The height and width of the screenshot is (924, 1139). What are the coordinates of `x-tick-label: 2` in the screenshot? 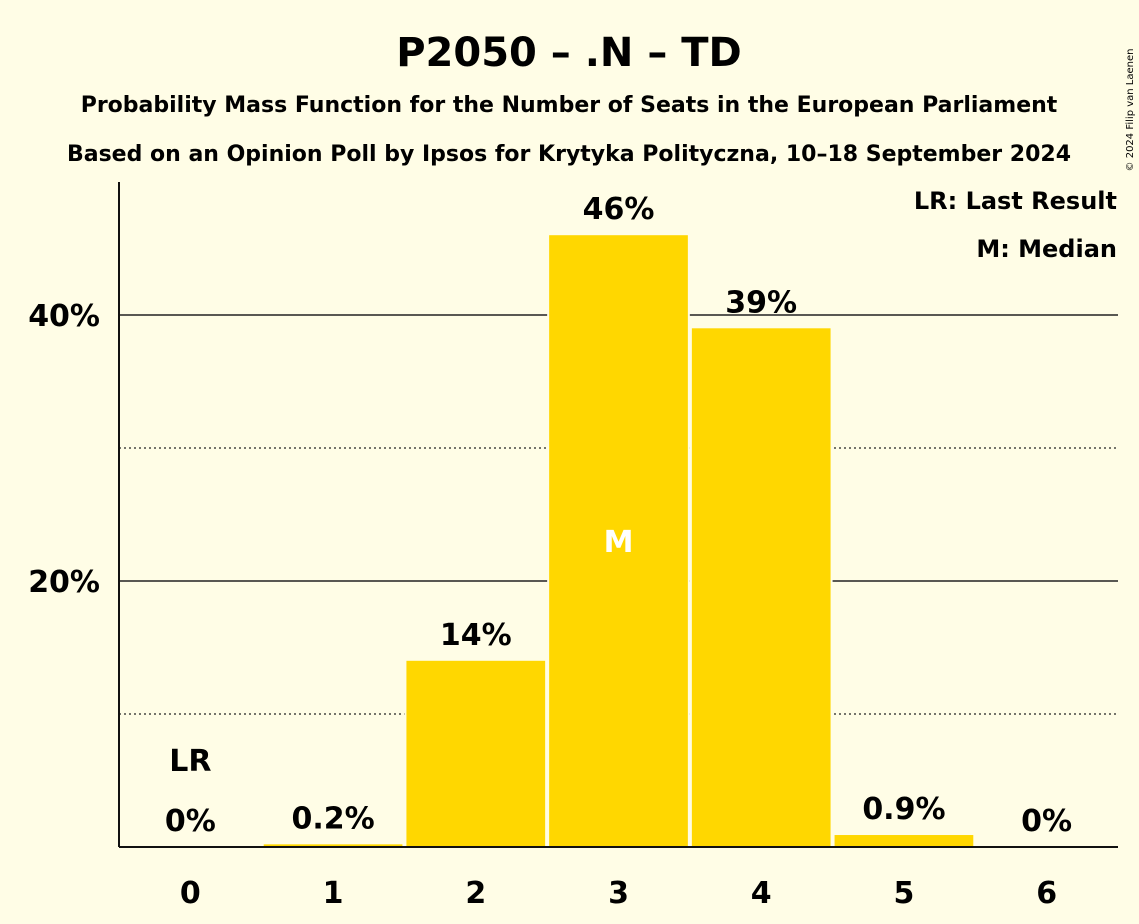 It's located at (475, 893).